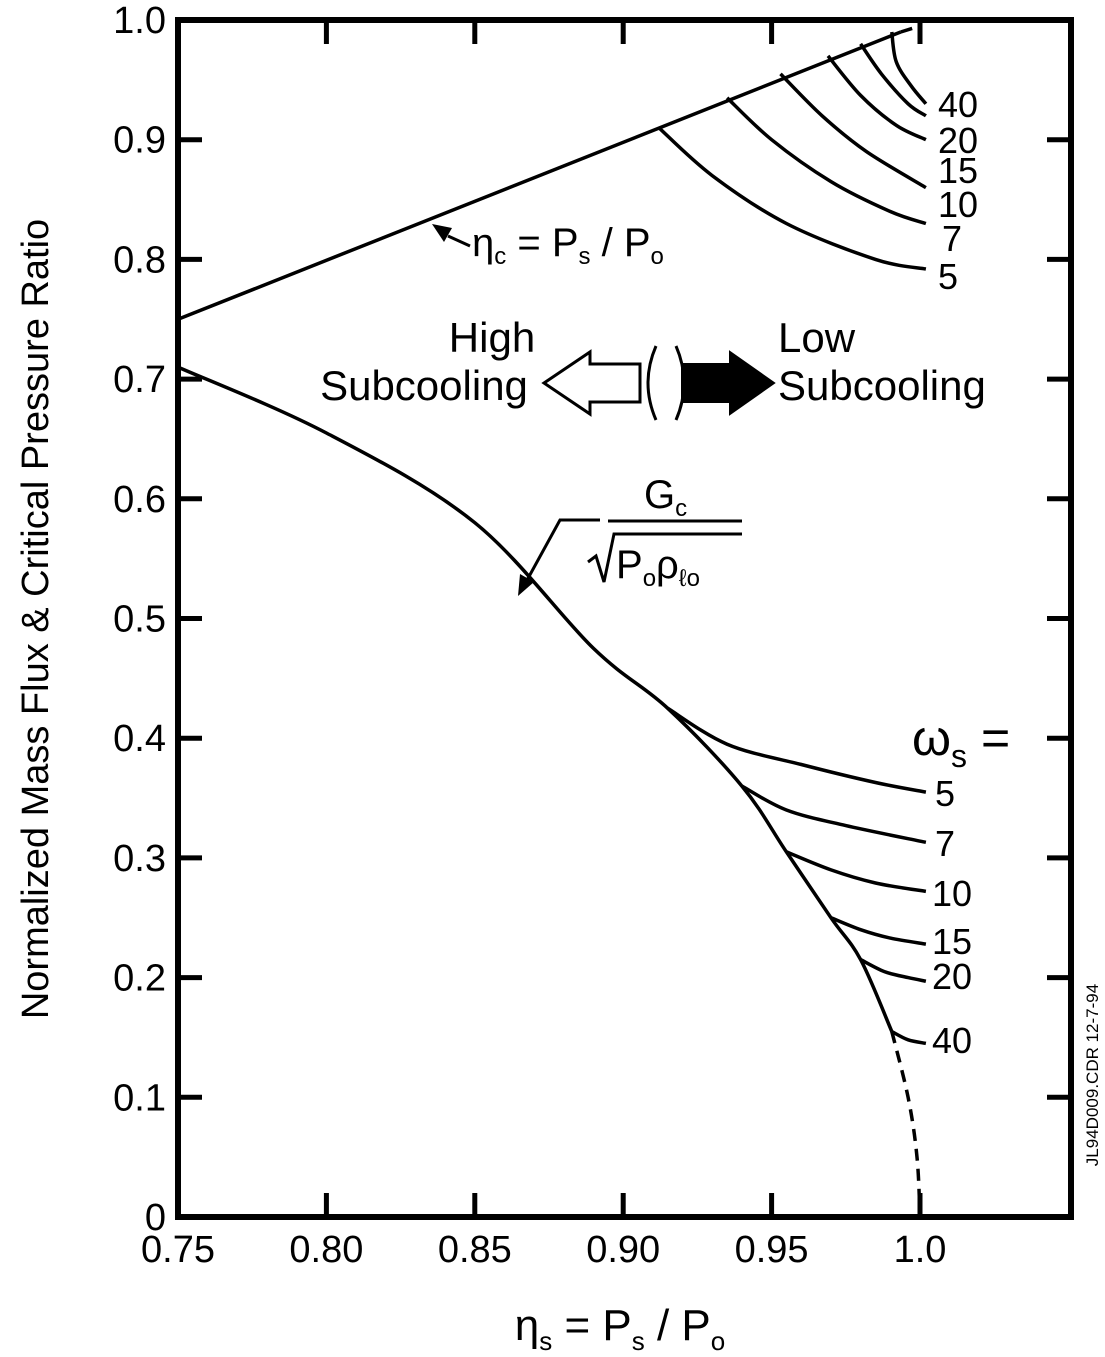 The height and width of the screenshot is (1357, 1105). Describe the element at coordinates (139, 380) in the screenshot. I see `y-tick-label-7: 0.7` at that location.